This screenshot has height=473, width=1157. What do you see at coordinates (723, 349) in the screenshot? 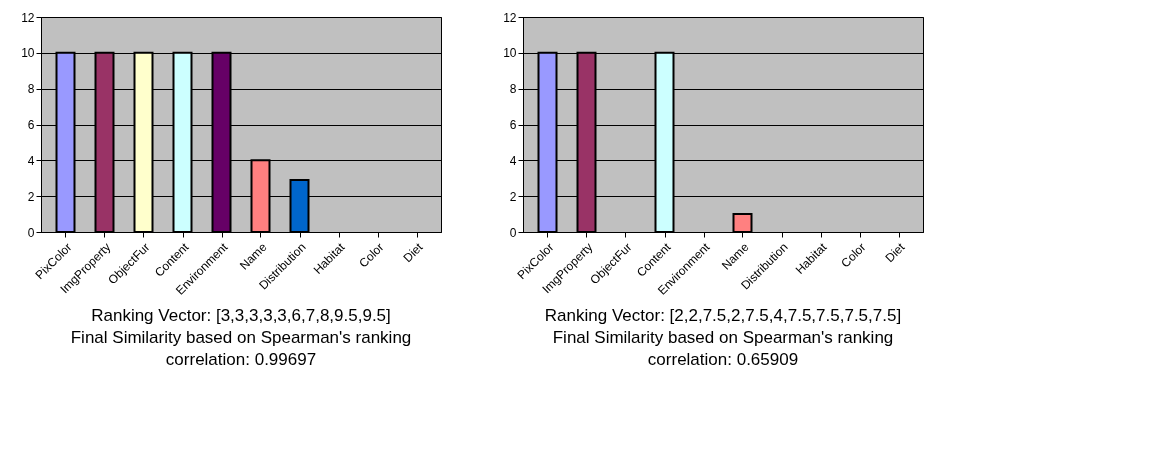
I see `text: Final Similarity based on Spearman's ranking correlation: 0.65909` at bounding box center [723, 349].